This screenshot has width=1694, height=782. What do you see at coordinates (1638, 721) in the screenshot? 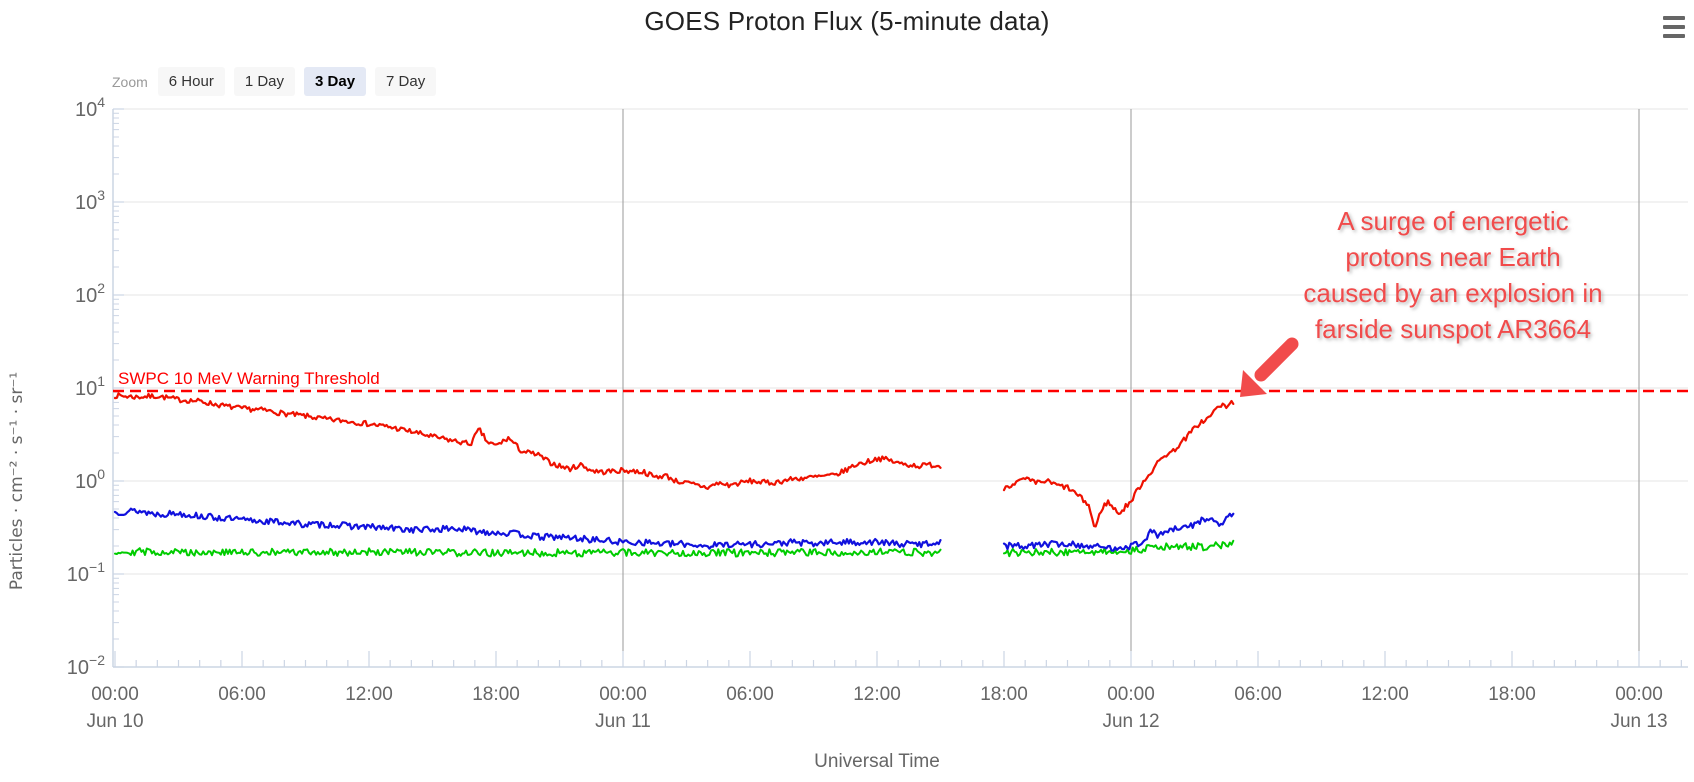
I see `x-day-label: Jun 13` at bounding box center [1638, 721].